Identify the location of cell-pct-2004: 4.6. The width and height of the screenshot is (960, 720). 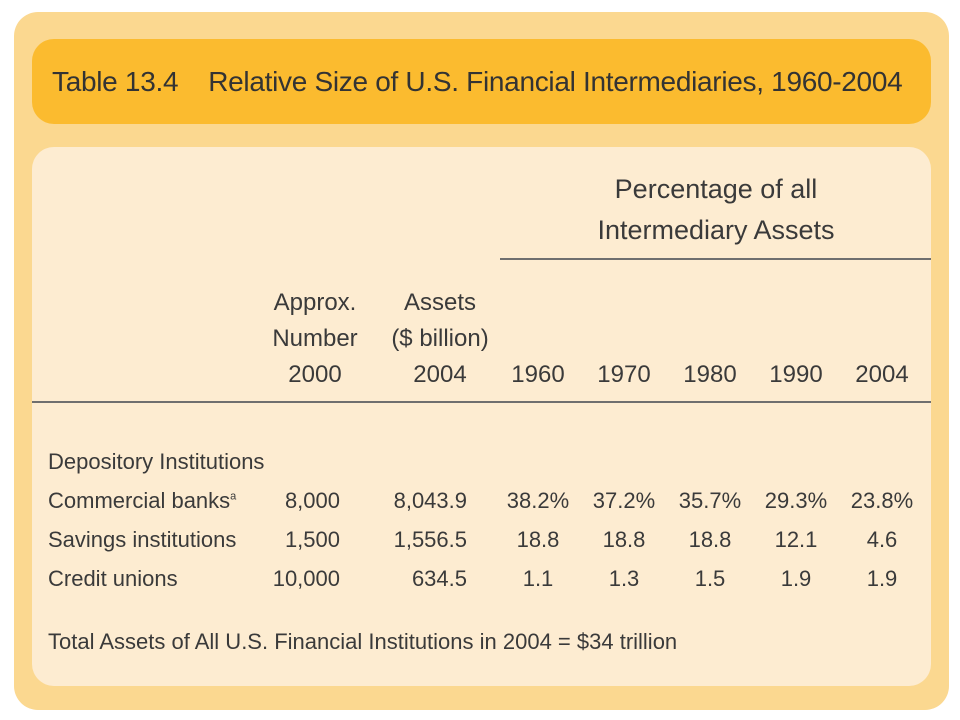
(882, 539).